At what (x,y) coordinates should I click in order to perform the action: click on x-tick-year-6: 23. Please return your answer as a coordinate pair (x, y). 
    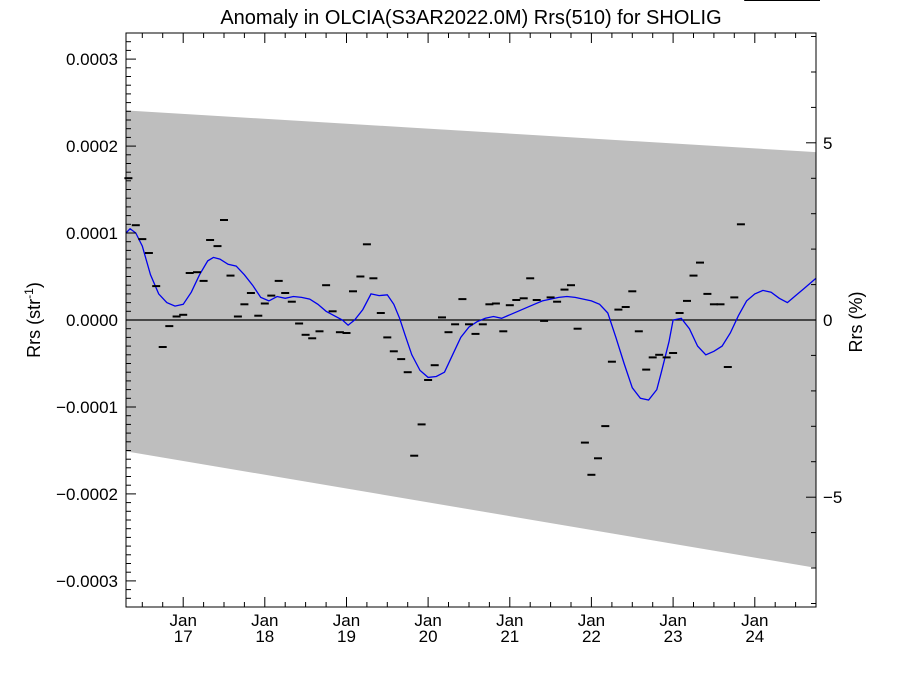
    Looking at the image, I should click on (673, 636).